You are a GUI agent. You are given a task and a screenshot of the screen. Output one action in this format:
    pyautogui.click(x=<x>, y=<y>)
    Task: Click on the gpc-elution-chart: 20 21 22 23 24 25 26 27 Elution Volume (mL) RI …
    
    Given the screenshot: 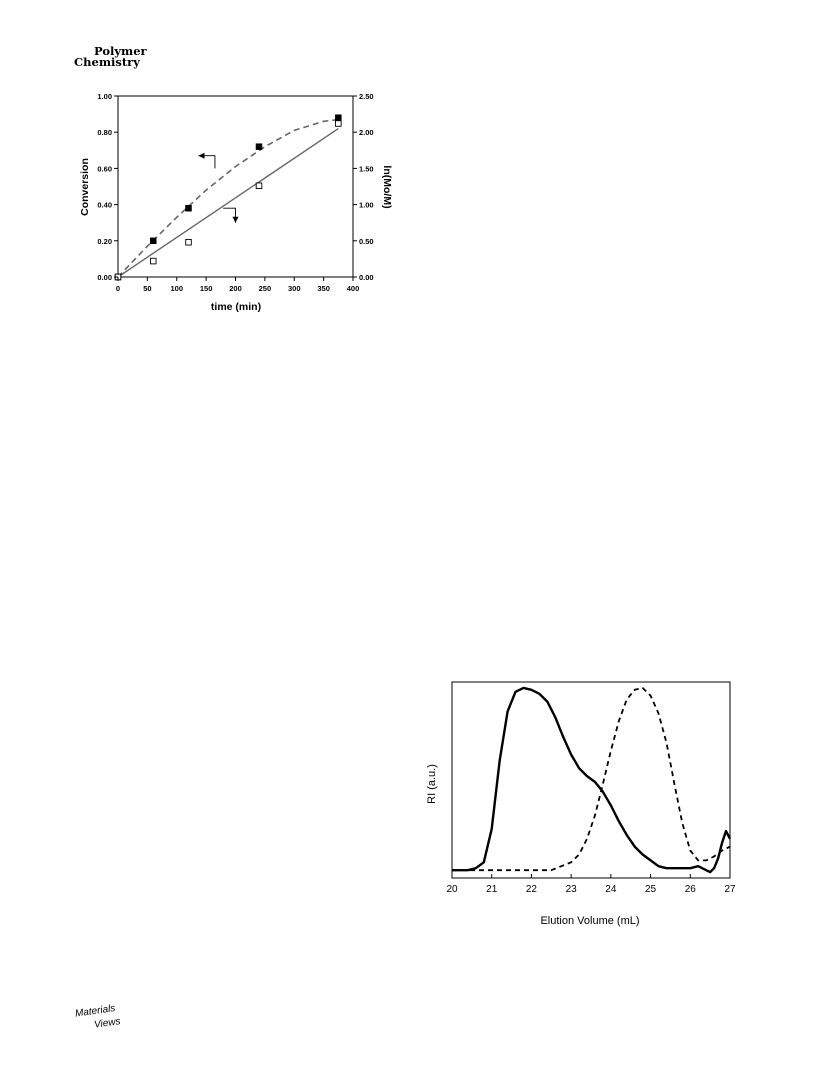 What is the action you would take?
    pyautogui.click(x=581, y=804)
    